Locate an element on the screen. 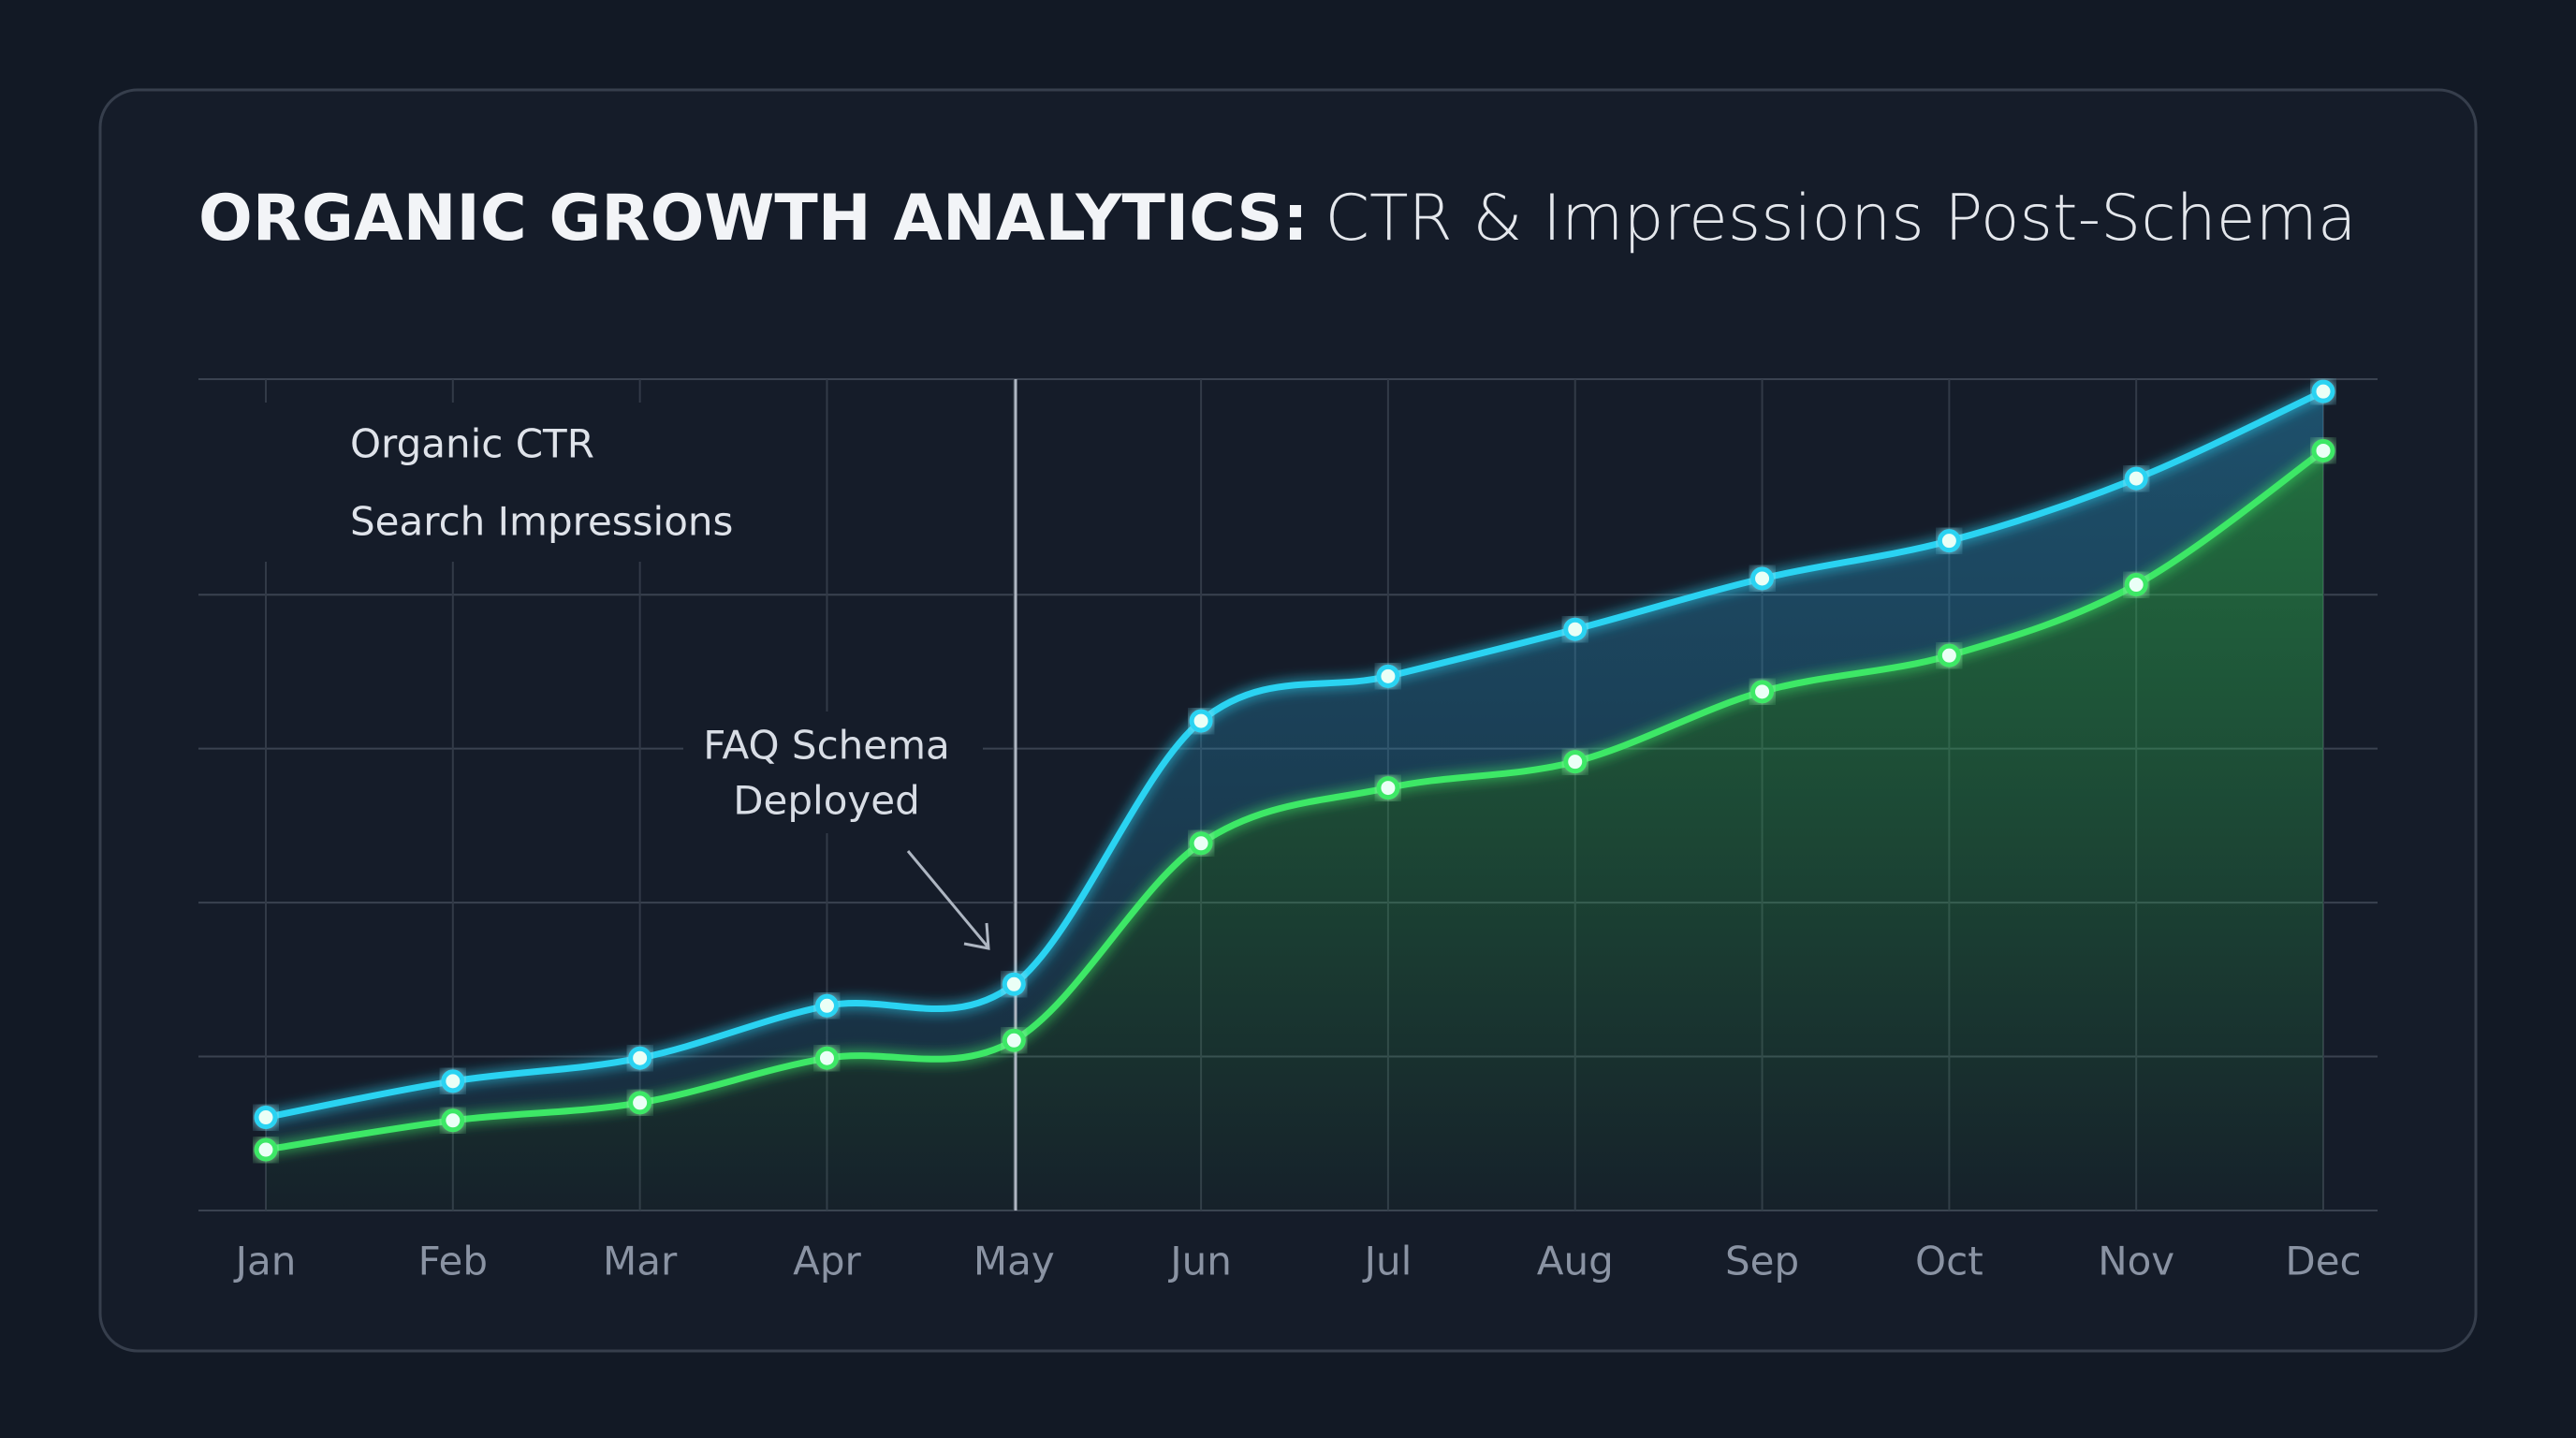  x-tick-label: Mar is located at coordinates (640, 1261).